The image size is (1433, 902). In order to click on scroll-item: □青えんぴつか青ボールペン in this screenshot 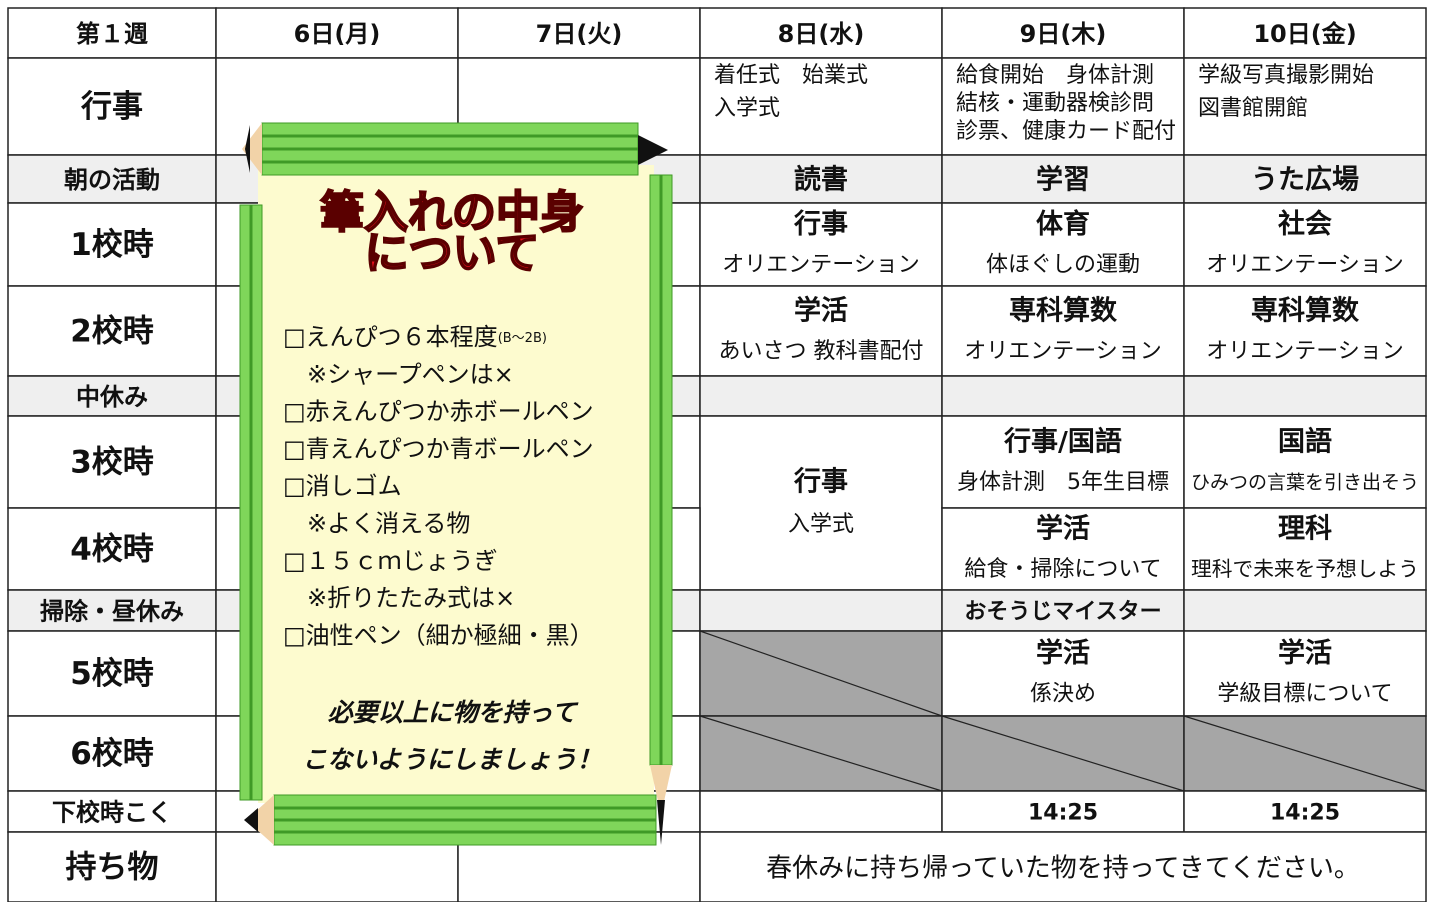, I will do `click(438, 449)`.